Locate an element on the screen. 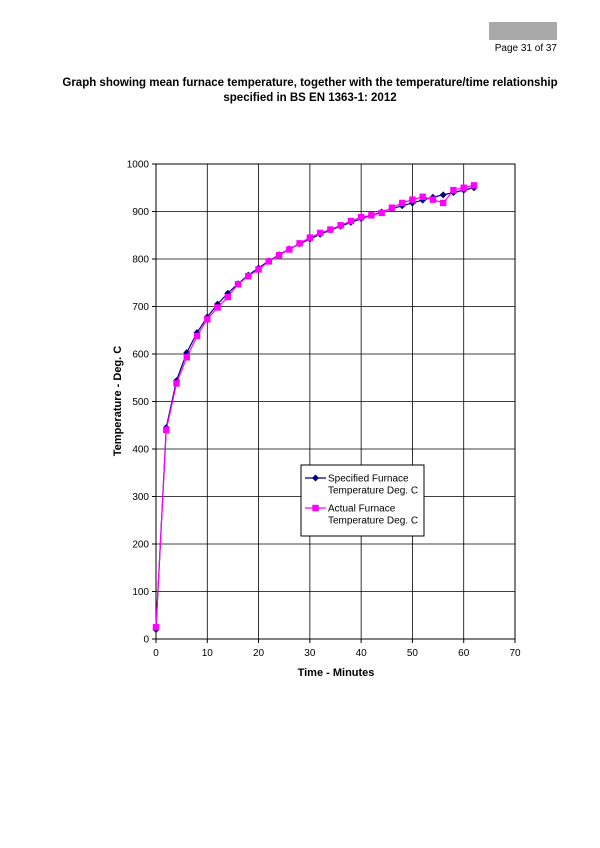  y-tick-labels: 0 100 200 300 400 500 600 700 800 900 1000 is located at coordinates (141, 403).